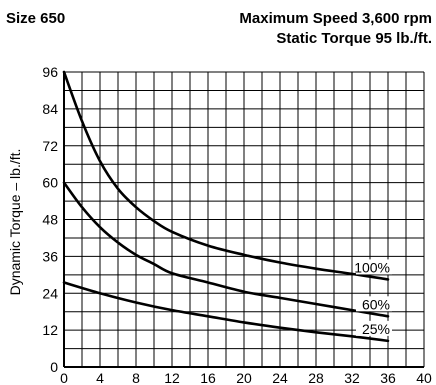 This screenshot has width=436, height=385. What do you see at coordinates (15, 222) in the screenshot?
I see `y-axis-label: Dynamic Torque – lb./ft.` at bounding box center [15, 222].